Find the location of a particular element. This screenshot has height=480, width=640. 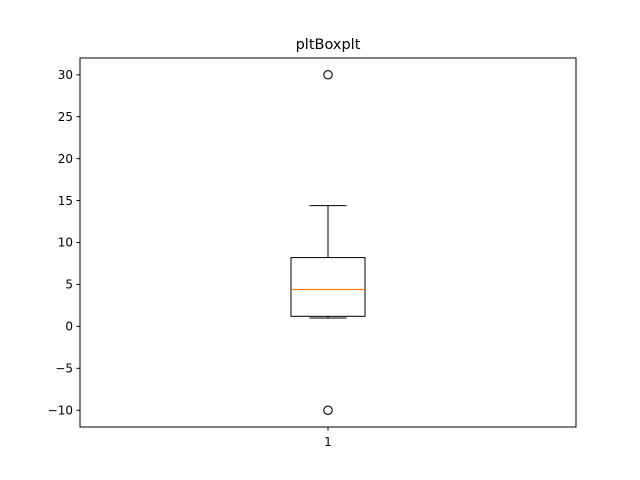

y-tick-label: 25 is located at coordinates (65, 117).